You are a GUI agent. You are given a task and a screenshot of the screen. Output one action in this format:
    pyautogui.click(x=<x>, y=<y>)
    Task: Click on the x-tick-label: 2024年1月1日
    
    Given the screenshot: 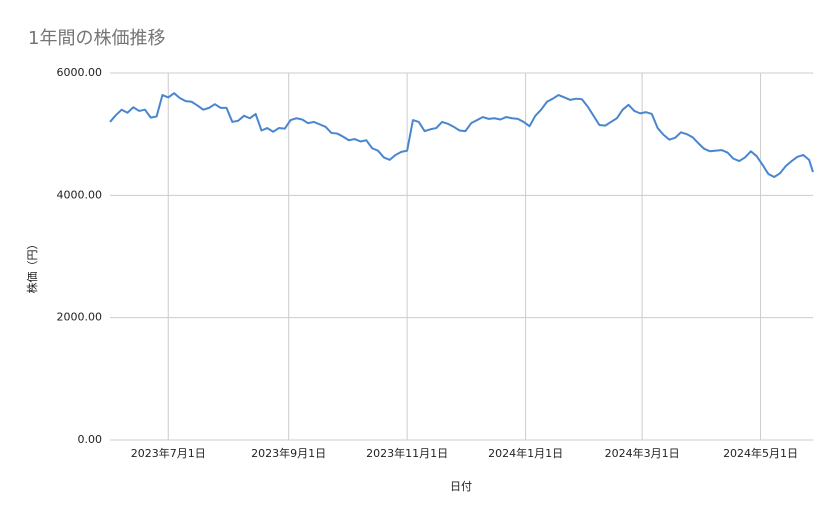 What is the action you would take?
    pyautogui.click(x=525, y=453)
    